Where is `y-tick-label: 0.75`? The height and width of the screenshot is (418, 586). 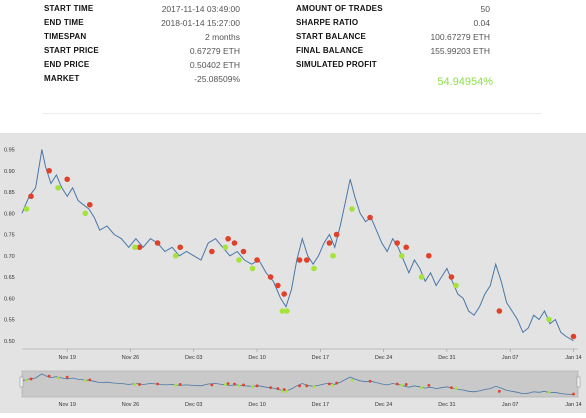
y-tick-label: 0.75 is located at coordinates (9, 236).